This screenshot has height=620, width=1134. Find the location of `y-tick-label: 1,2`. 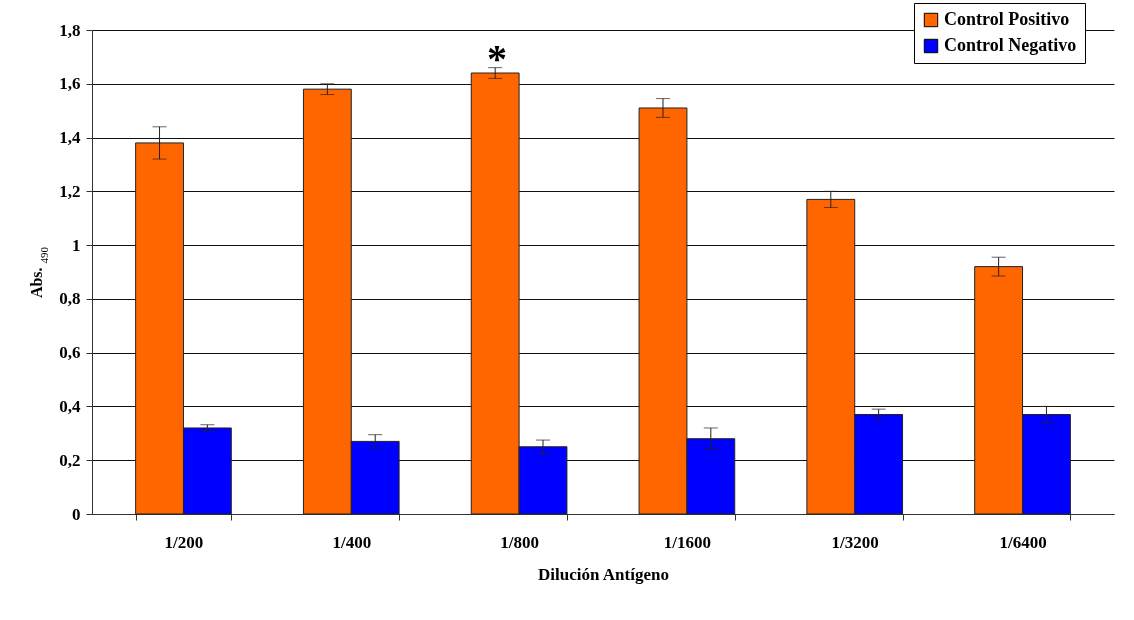

y-tick-label: 1,2 is located at coordinates (70, 191).